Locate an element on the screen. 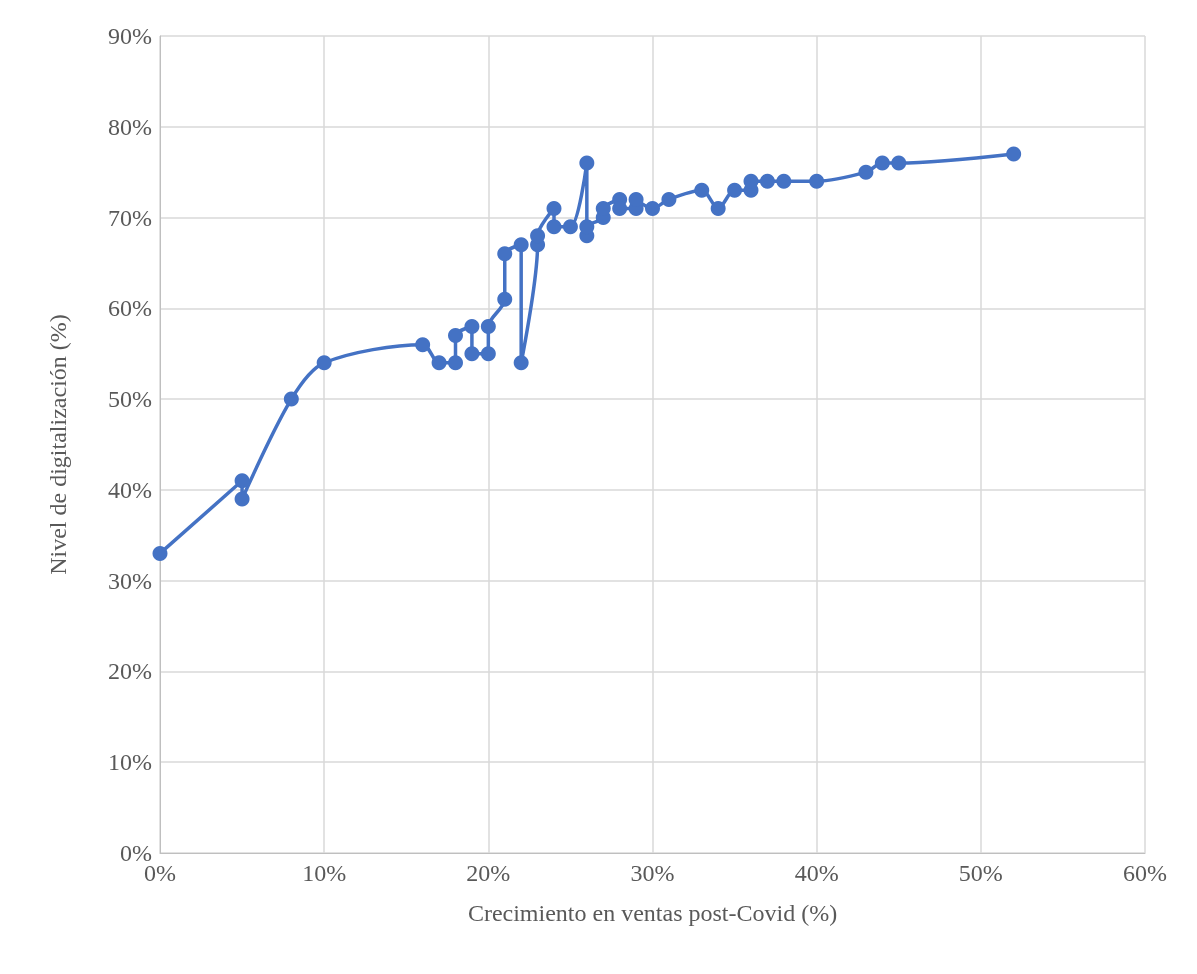  x-tick-label: 60% is located at coordinates (1145, 873).